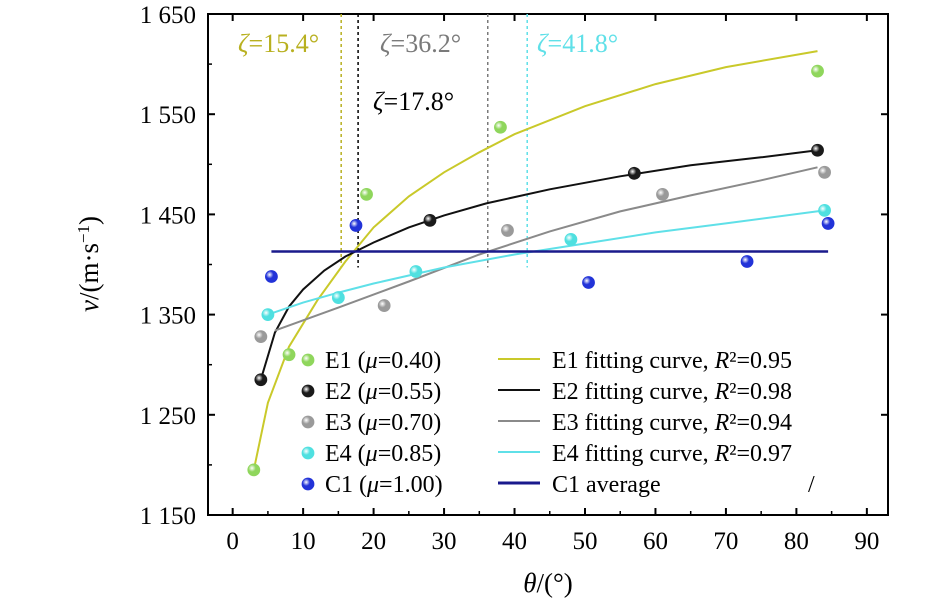  Describe the element at coordinates (410, 423) in the screenshot. I see `legend-text: =0.70)` at that location.